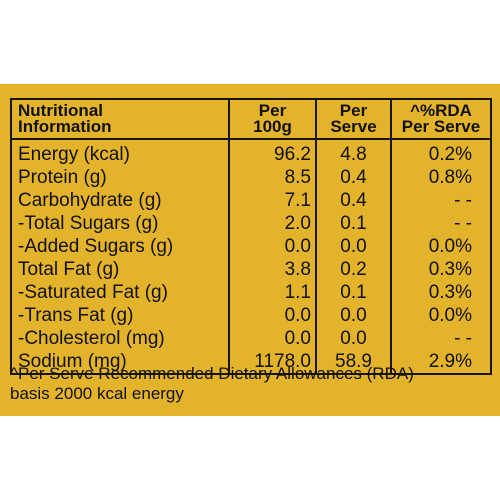  I want to click on per-100g-value: 3.8, so click(272, 269).